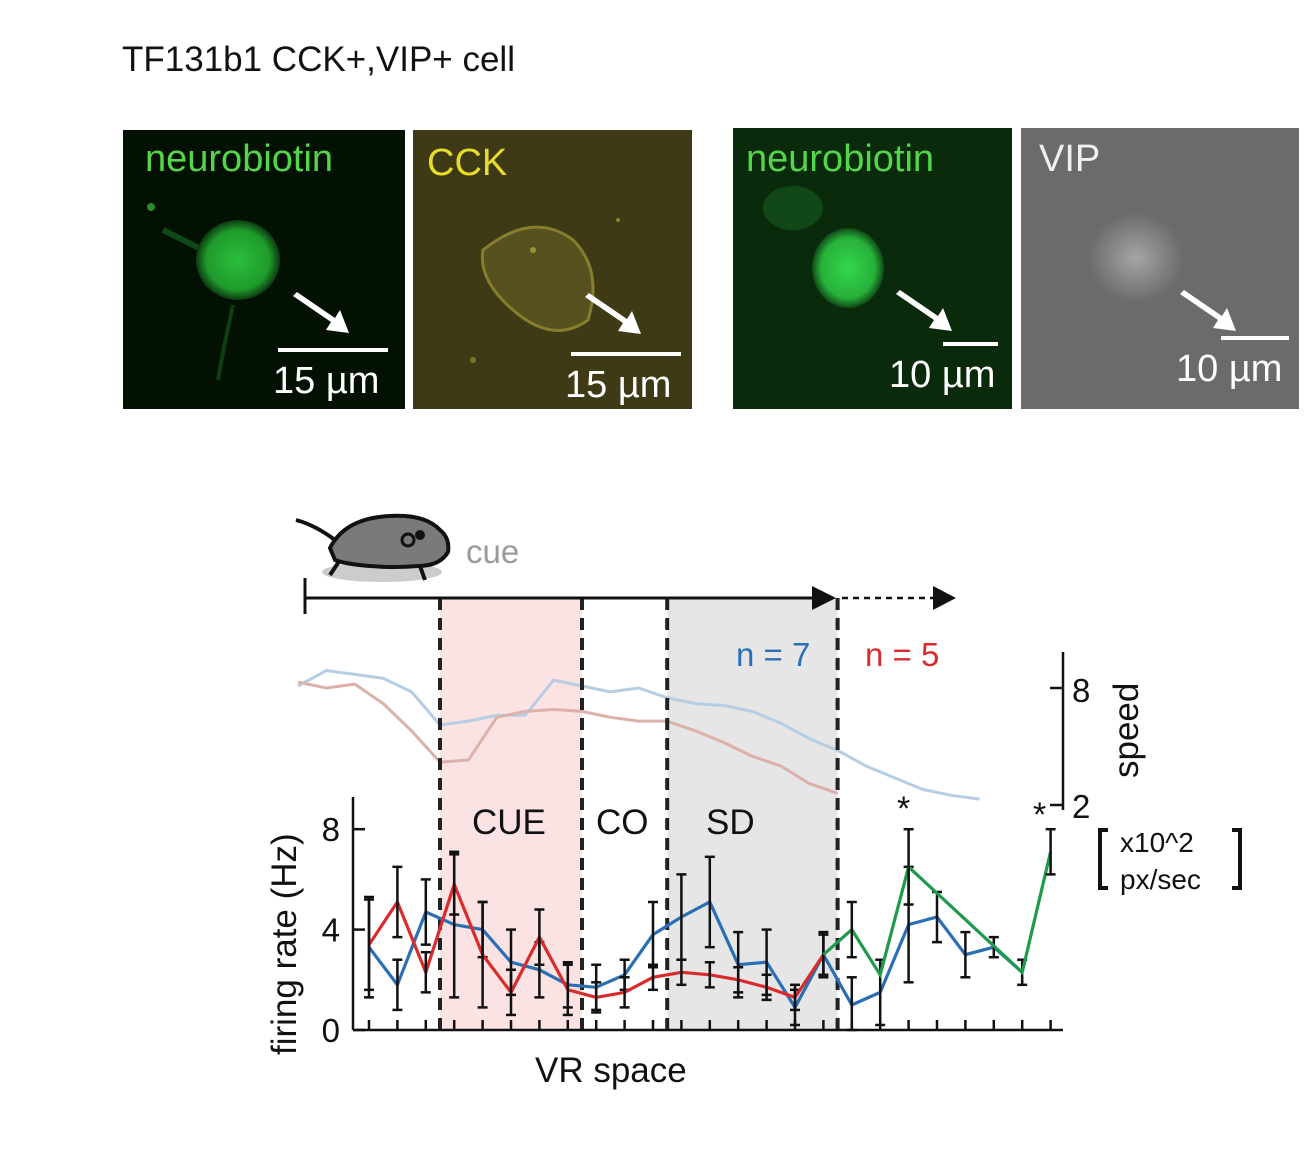 Image resolution: width=1313 pixels, height=1150 pixels. I want to click on speed-label: speed, so click(1126, 730).